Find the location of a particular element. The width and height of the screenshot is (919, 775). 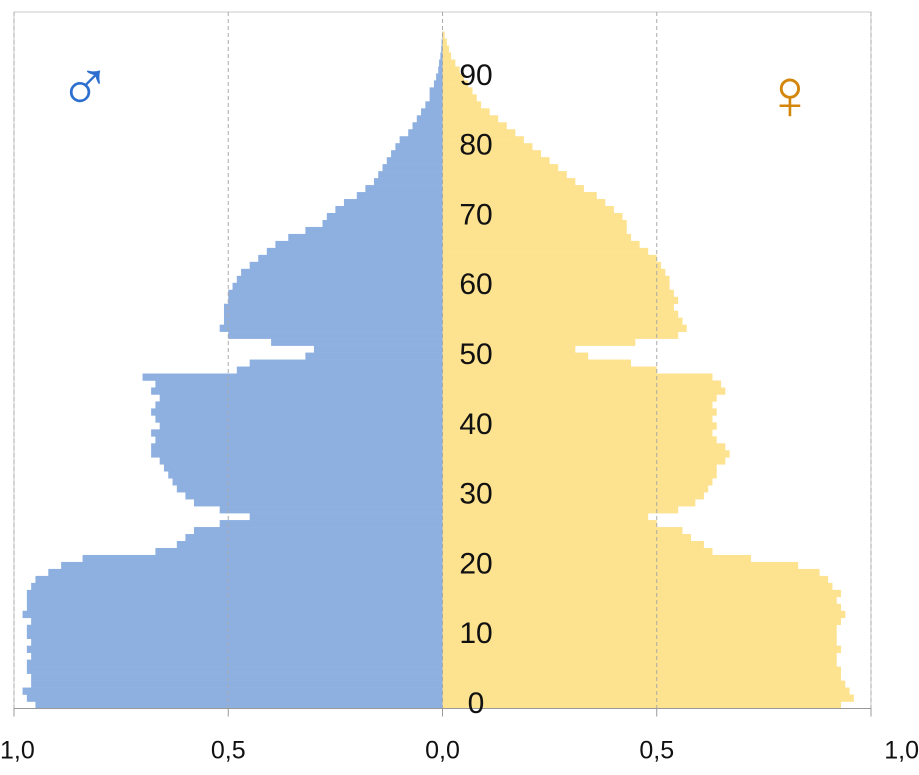

y-tick-label: 30 is located at coordinates (475, 494).